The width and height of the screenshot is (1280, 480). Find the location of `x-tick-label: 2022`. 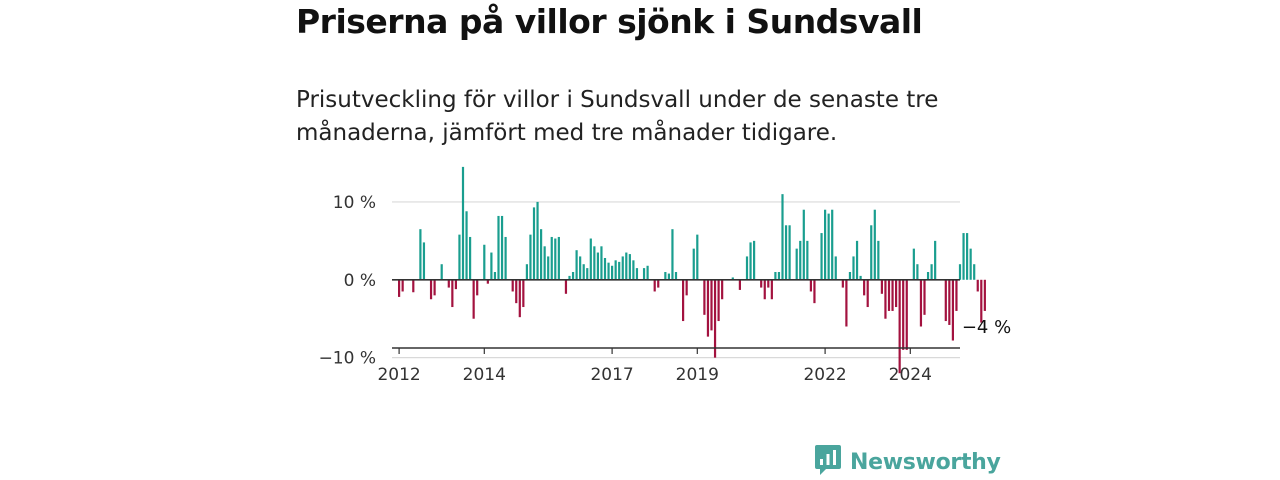

x-tick-label: 2022 is located at coordinates (824, 375).